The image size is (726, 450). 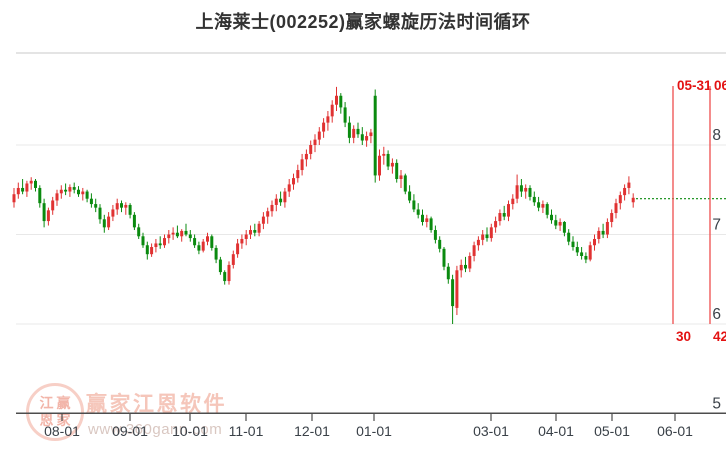 What do you see at coordinates (374, 431) in the screenshot?
I see `x-axis-label: 01-01` at bounding box center [374, 431].